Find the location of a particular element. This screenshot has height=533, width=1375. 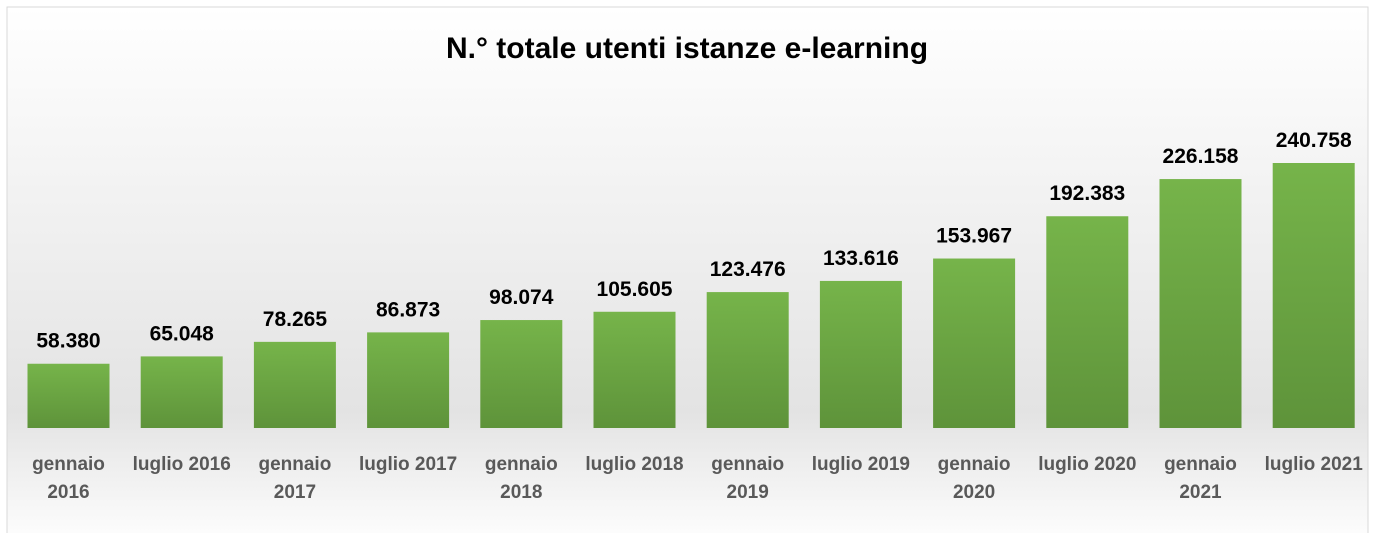

data-label: 153.967 is located at coordinates (974, 236).